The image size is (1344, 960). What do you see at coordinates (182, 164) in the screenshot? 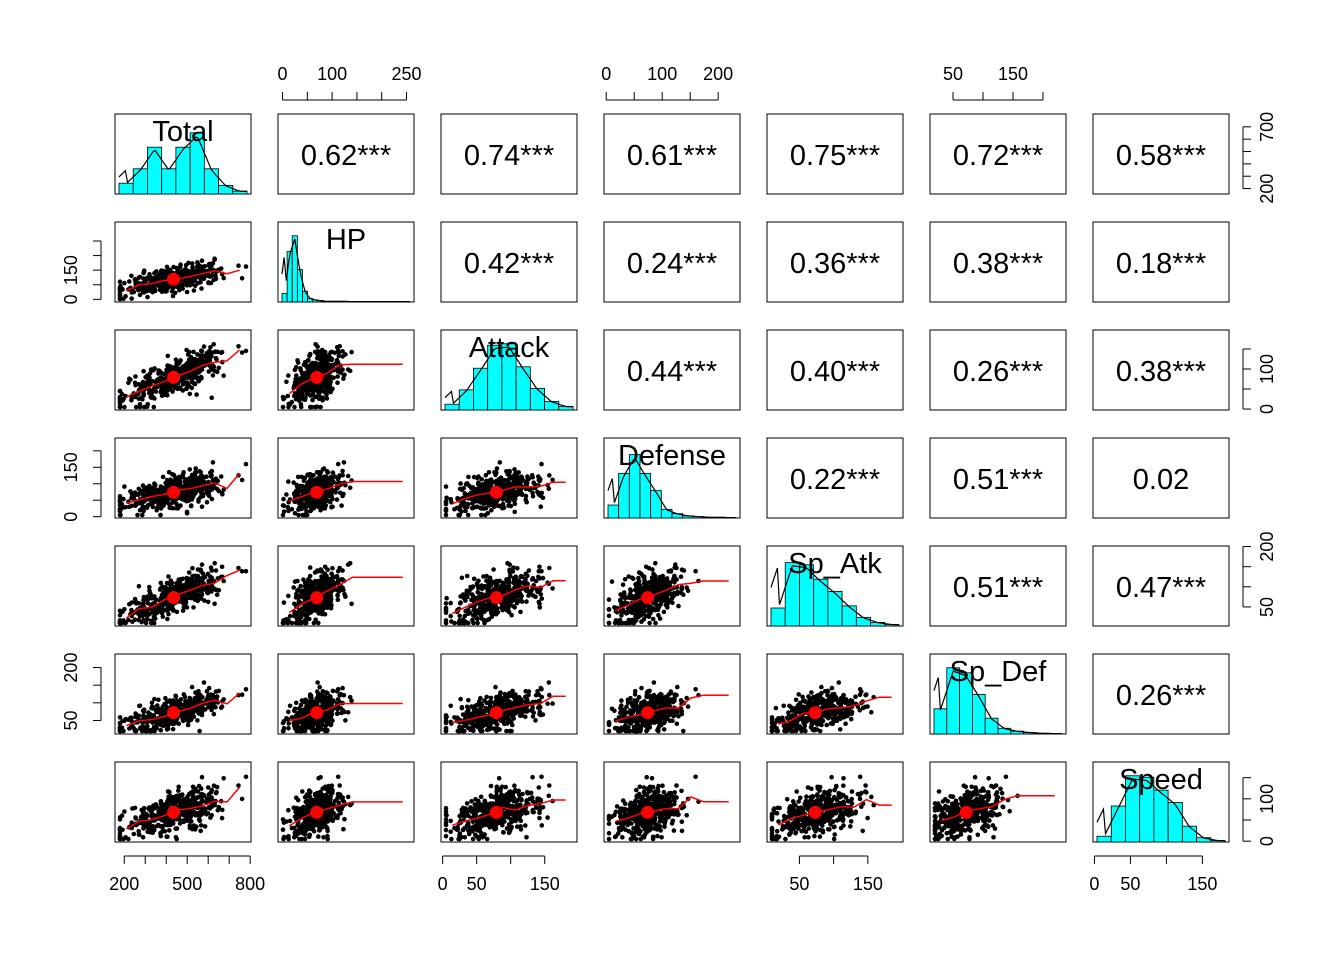
I see `density-curve` at bounding box center [182, 164].